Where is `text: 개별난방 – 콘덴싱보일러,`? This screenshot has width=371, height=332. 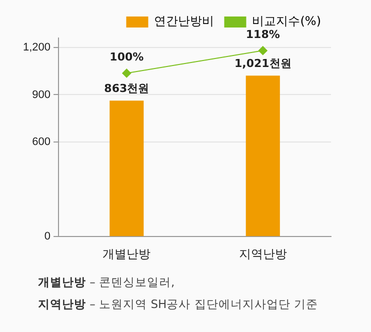
text: 개별난방 – 콘덴싱보일러, is located at coordinates (107, 282).